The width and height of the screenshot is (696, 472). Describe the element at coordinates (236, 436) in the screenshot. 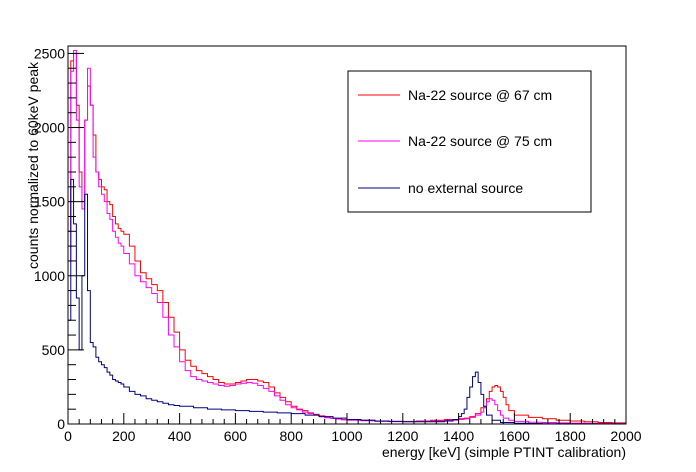

I see `x-tick-label: 600` at that location.